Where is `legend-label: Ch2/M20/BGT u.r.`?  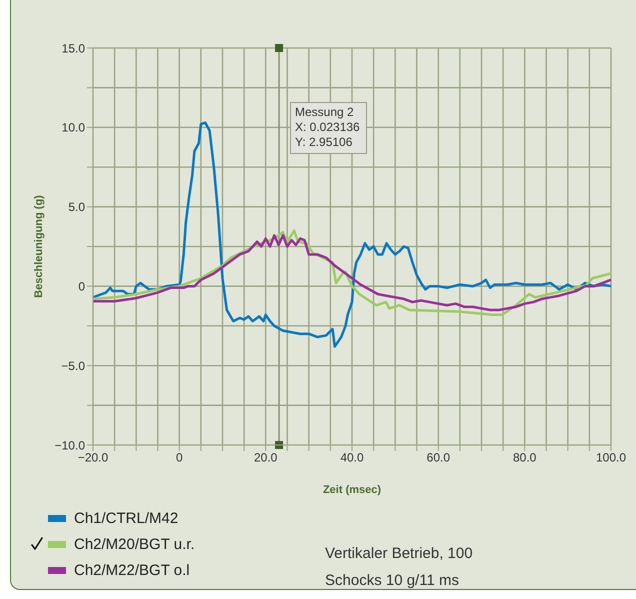 legend-label: Ch2/M20/BGT u.r. is located at coordinates (134, 544).